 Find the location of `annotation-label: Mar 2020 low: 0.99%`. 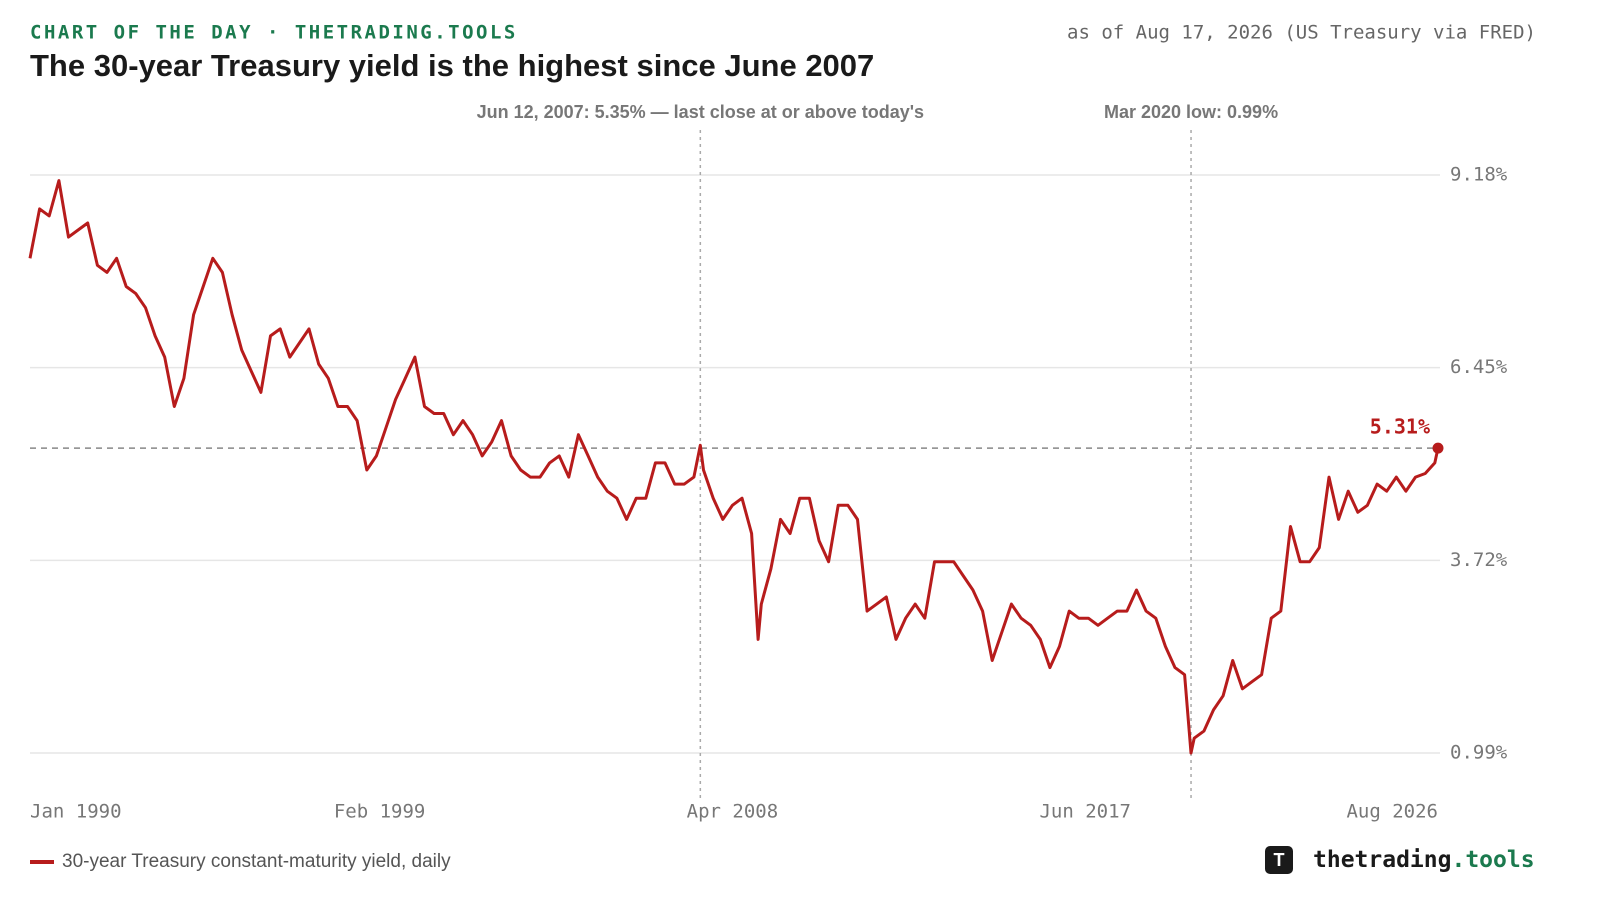

annotation-label: Mar 2020 low: 0.99% is located at coordinates (1191, 112).